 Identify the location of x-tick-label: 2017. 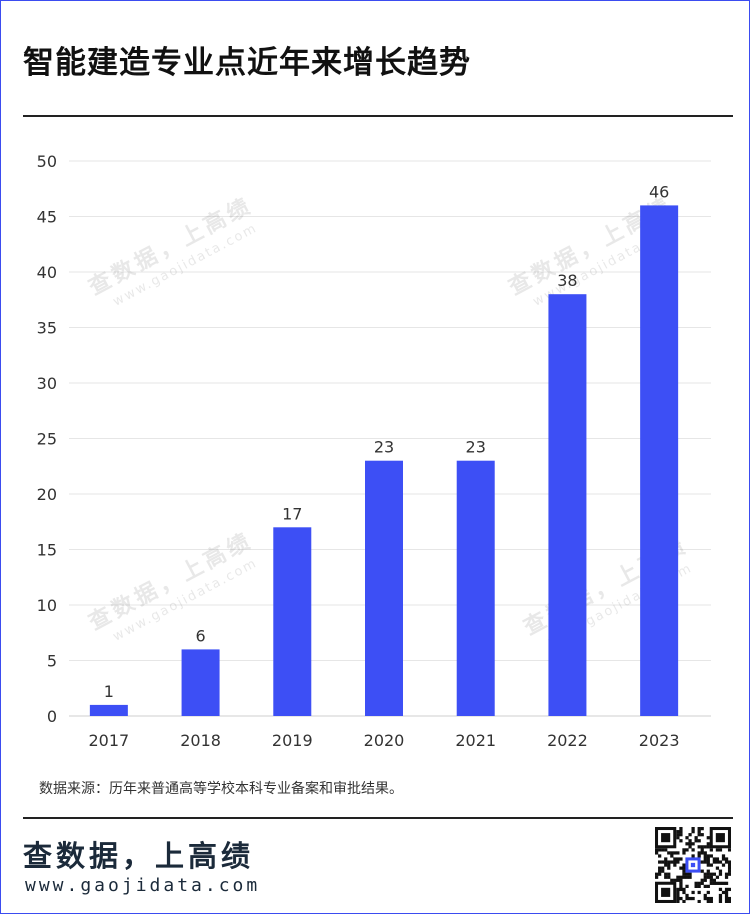
(108, 740).